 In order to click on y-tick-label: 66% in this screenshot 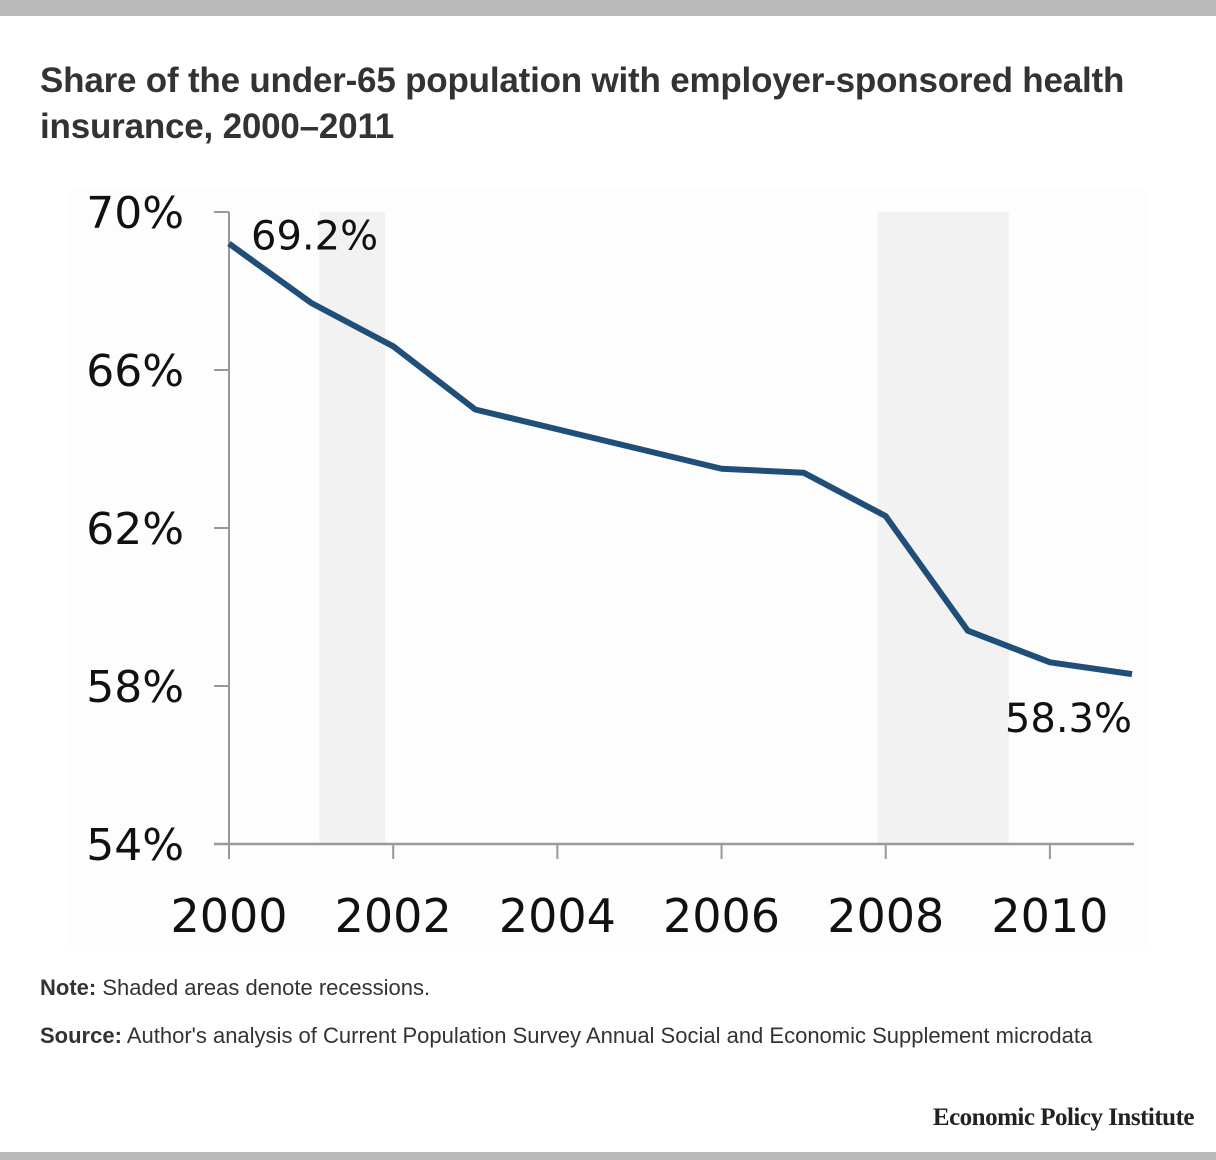, I will do `click(135, 371)`.